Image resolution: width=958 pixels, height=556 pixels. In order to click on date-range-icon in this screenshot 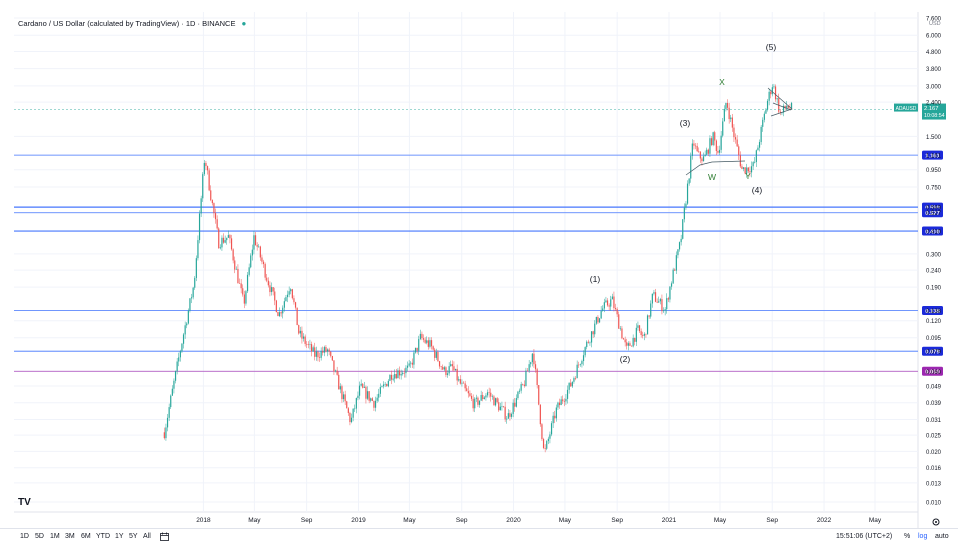, I will do `click(164, 537)`.